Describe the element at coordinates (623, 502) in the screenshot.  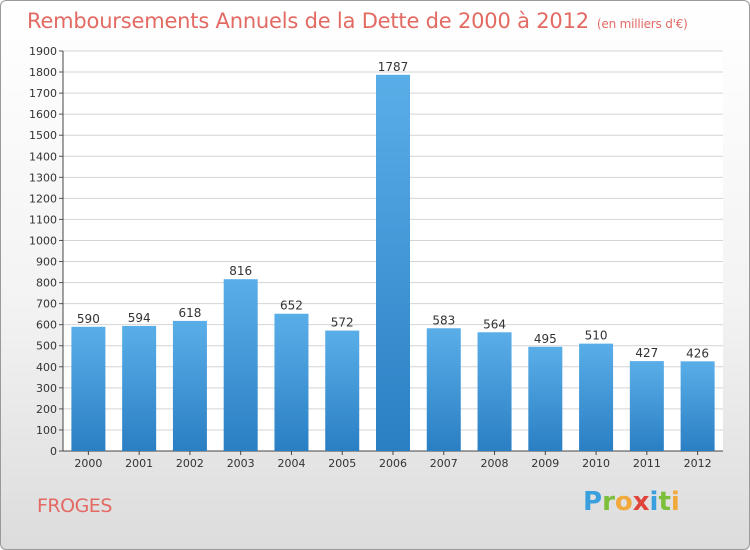
I see `logo-letter: o` at that location.